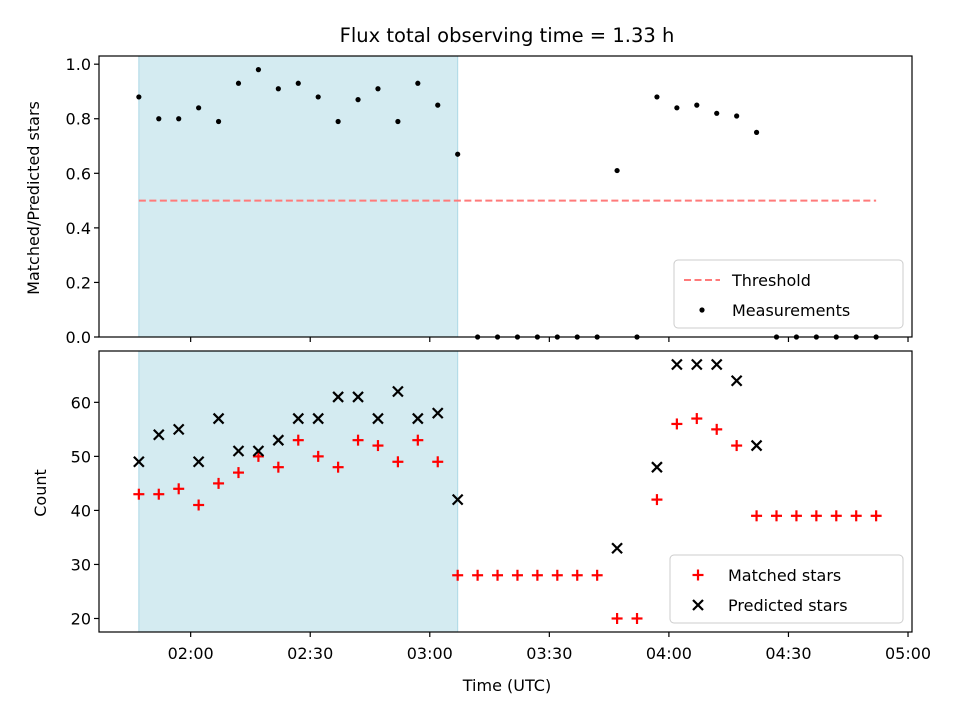 This screenshot has height=725, width=960. I want to click on y-tick-label: 50, so click(81, 456).